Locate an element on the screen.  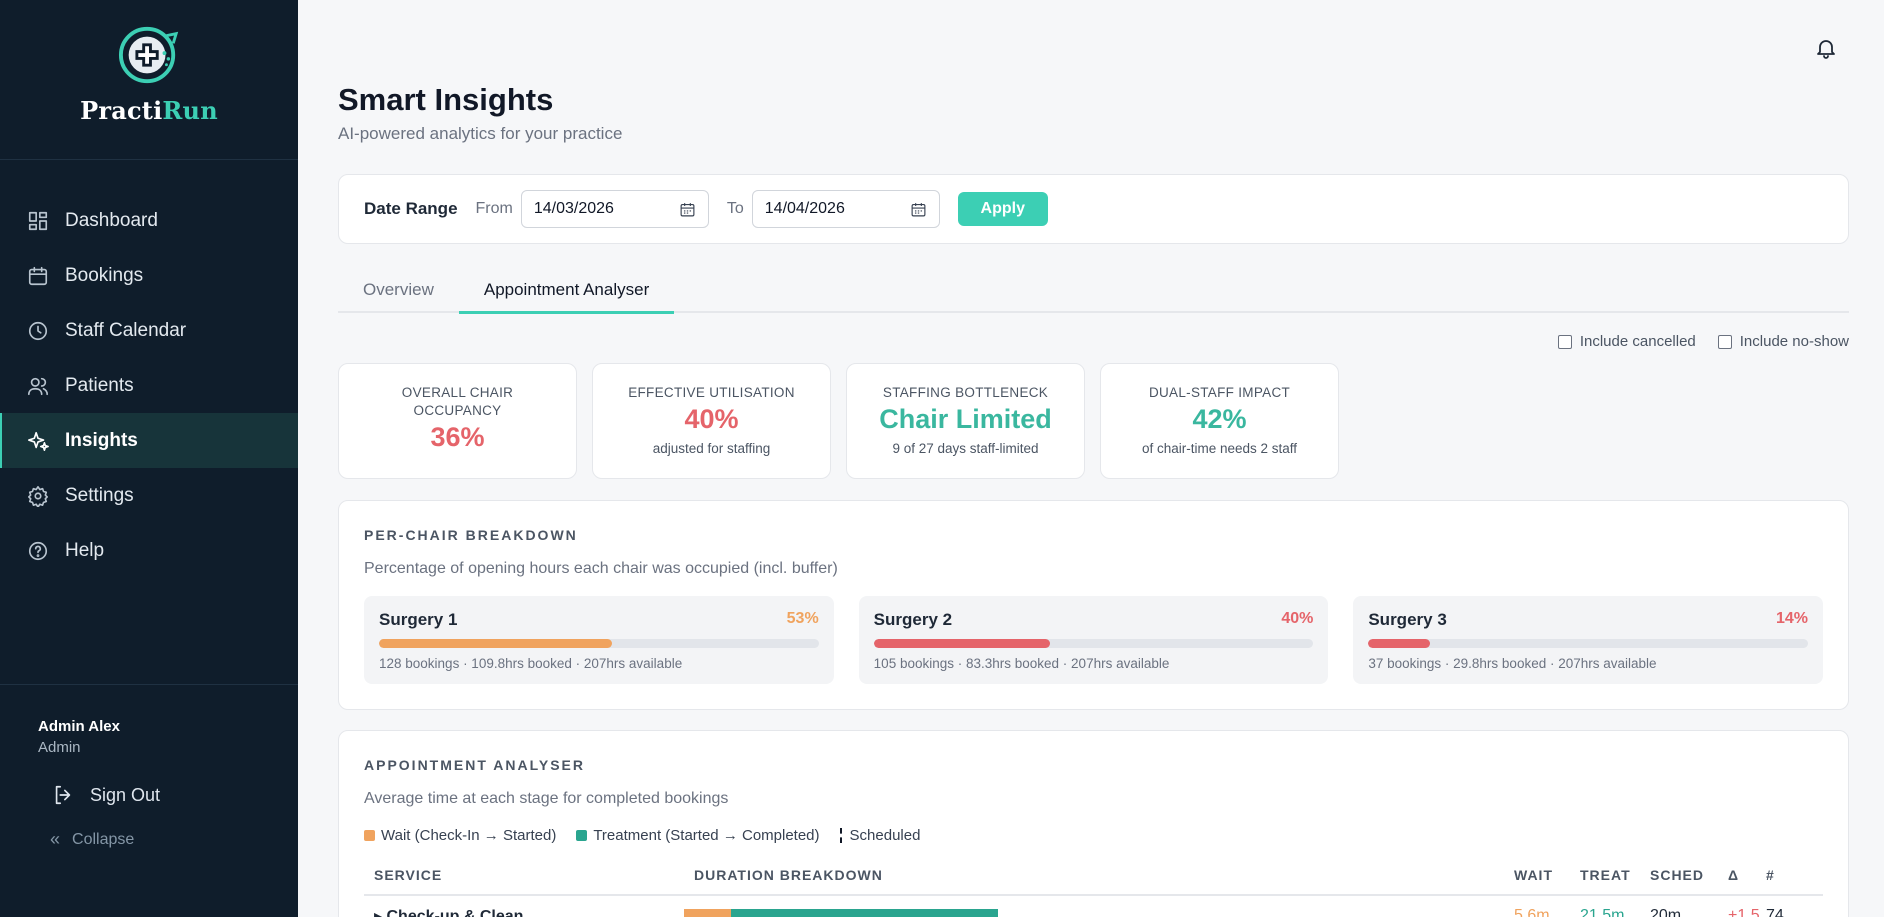
apply-button: Apply is located at coordinates (1002, 209).